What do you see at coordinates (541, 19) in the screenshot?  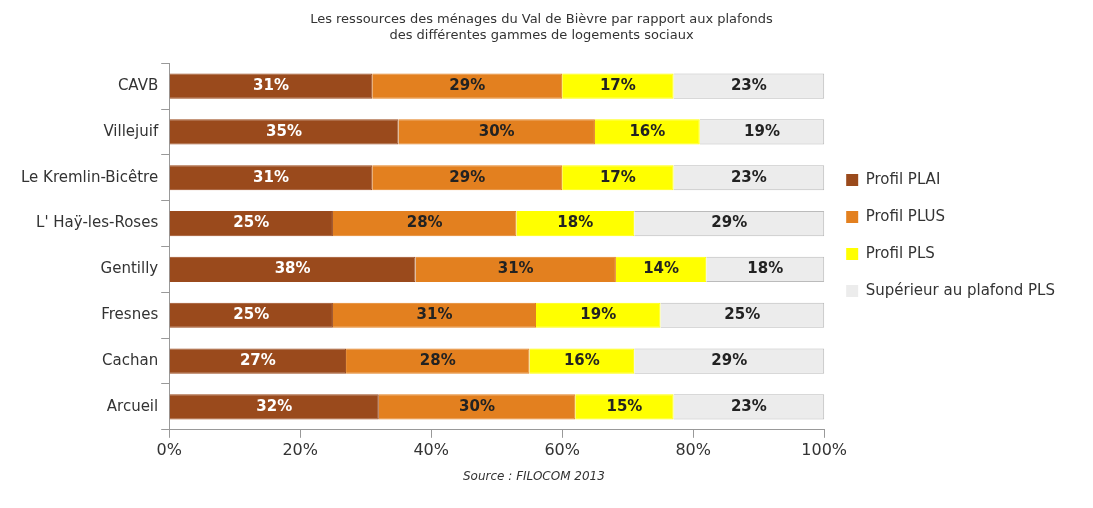 I see `text: Les ressources des ménages du Val de Bièvre par rapport aux plafonds` at bounding box center [541, 19].